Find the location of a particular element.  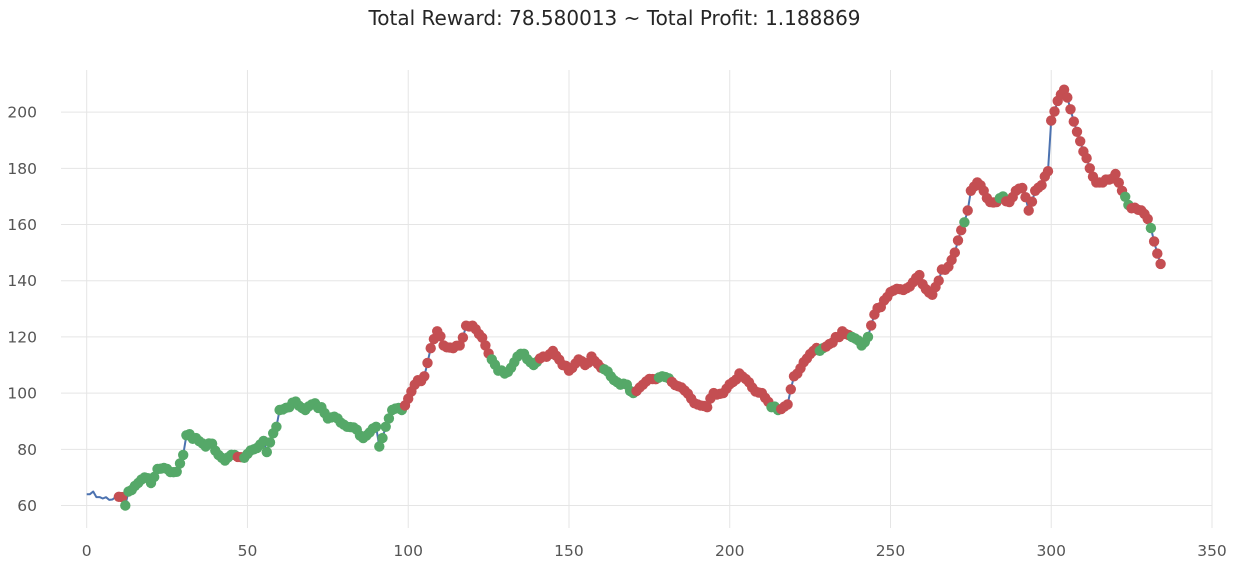

x-tick-label: 0 is located at coordinates (87, 551).